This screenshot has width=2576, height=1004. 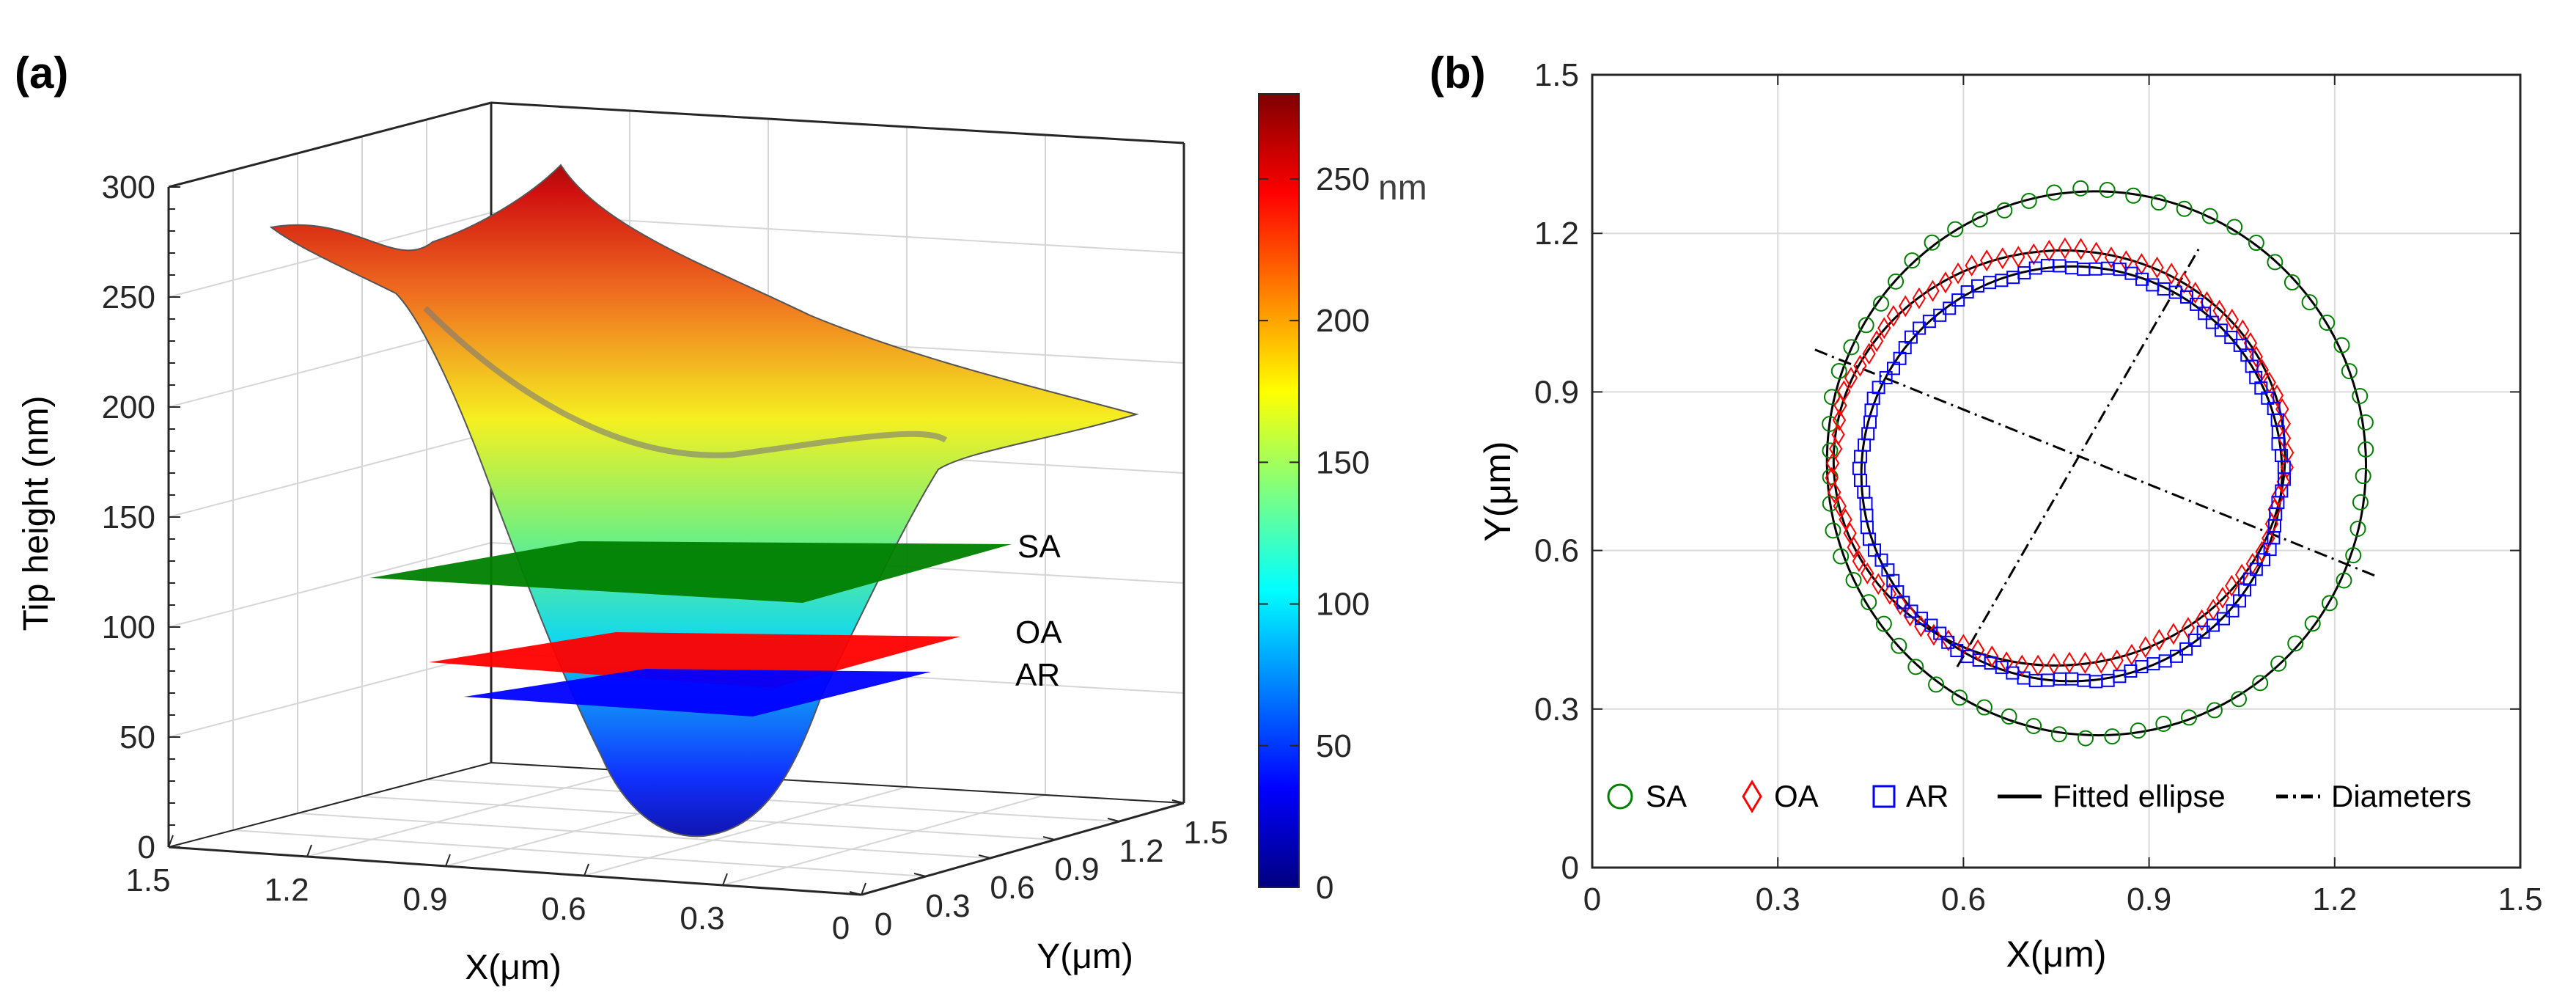 I want to click on fitted-ellipse-sa, so click(x=2096, y=463).